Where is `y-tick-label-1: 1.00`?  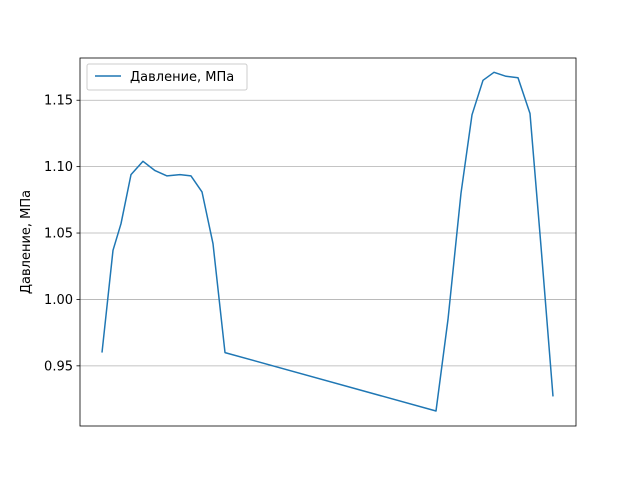
y-tick-label-1: 1.00 is located at coordinates (58, 300).